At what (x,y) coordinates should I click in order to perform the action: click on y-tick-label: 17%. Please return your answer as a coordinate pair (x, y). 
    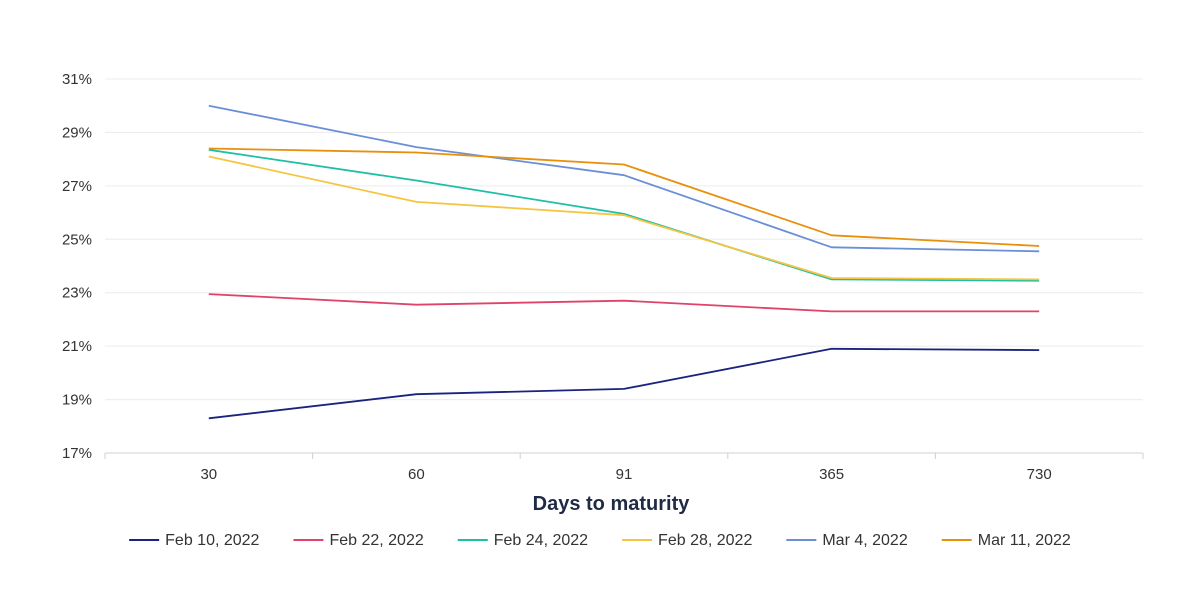
    Looking at the image, I should click on (77, 453).